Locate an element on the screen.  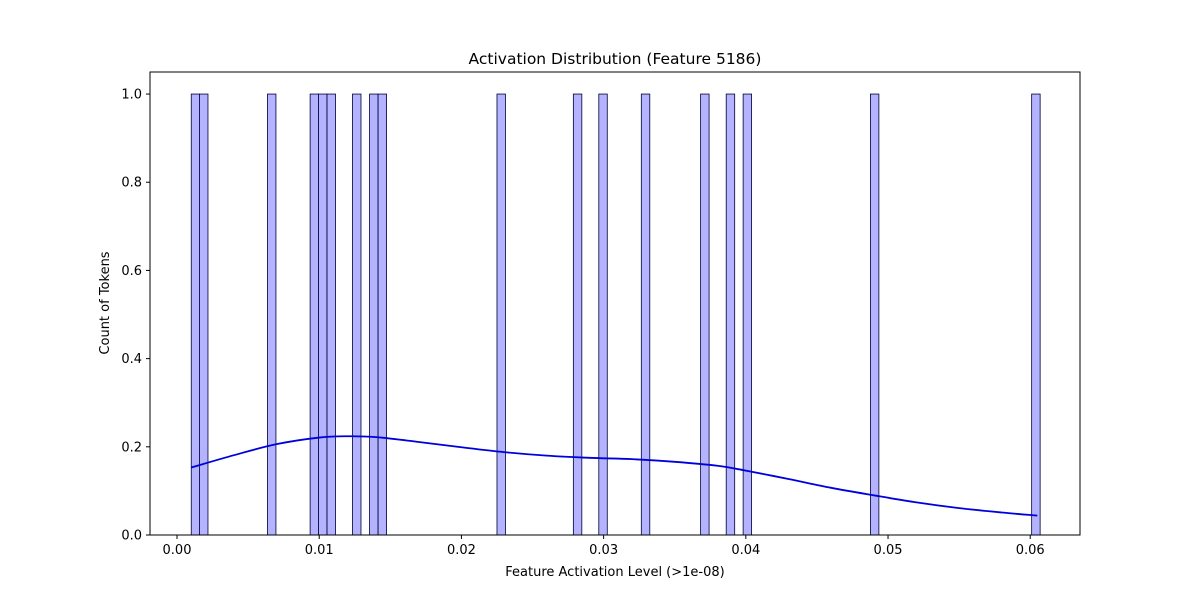
chart-title: Activation Distribution (Feature 5186) is located at coordinates (615, 59).